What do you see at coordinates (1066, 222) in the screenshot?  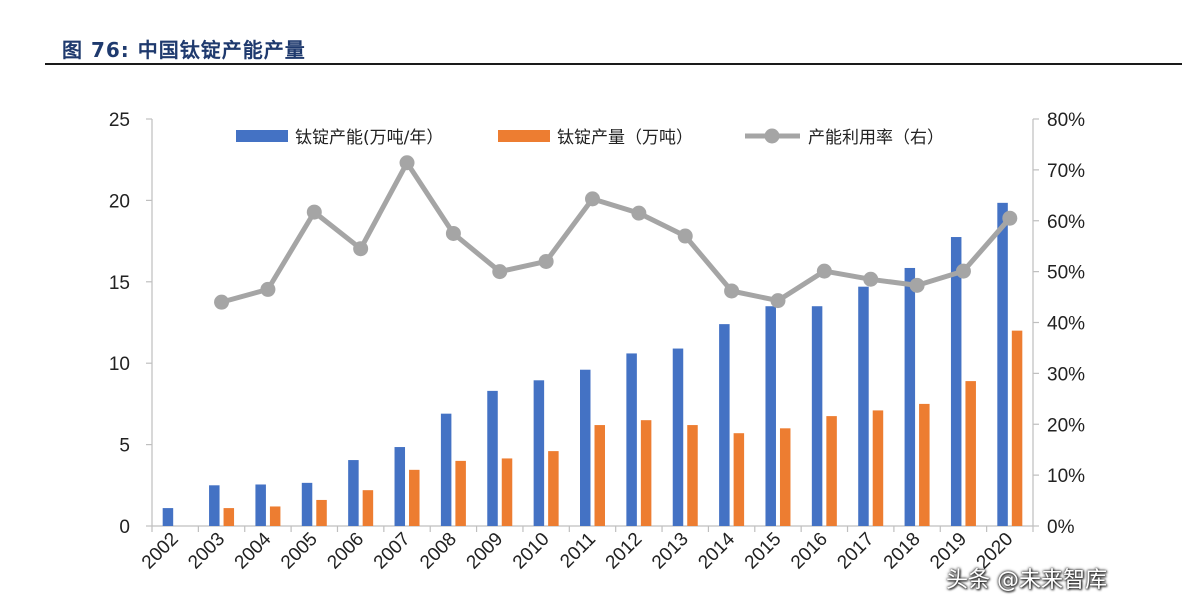 I see `y-right-tick-label: 60%` at bounding box center [1066, 222].